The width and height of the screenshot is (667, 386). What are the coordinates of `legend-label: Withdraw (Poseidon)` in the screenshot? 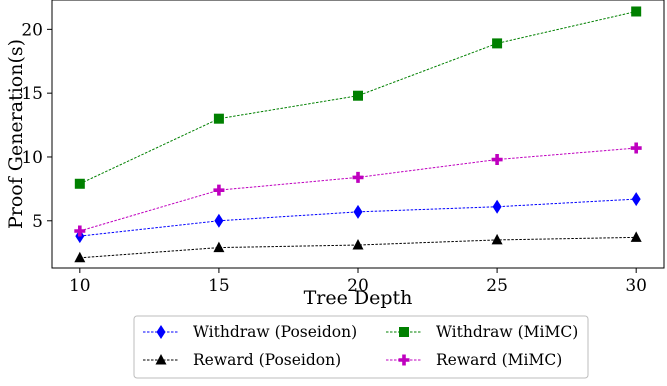 It's located at (275, 332).